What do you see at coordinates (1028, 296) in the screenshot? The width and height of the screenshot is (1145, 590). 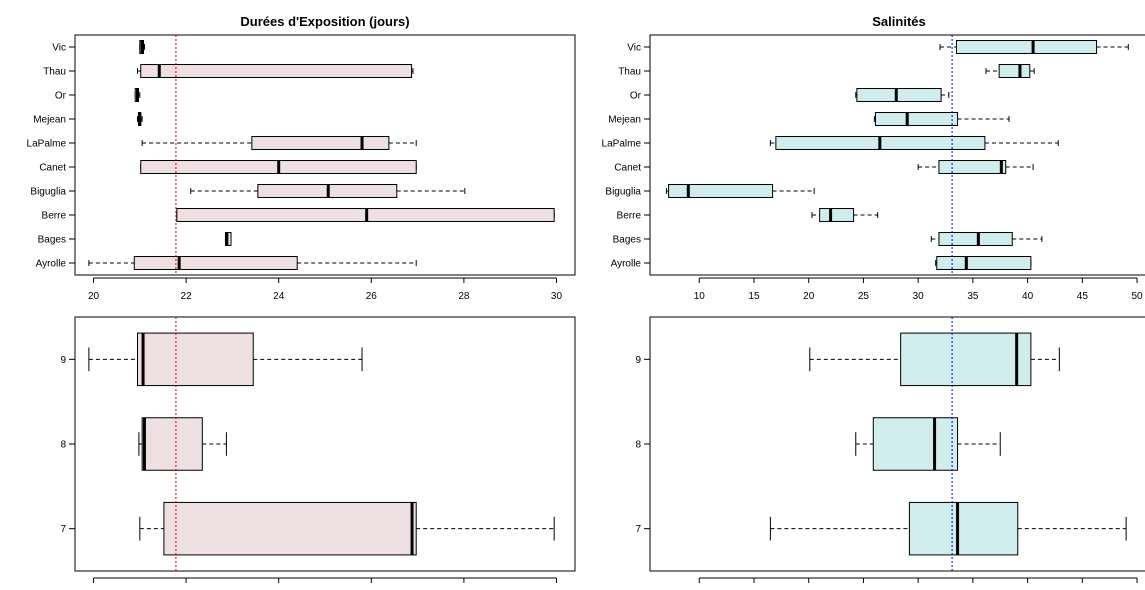 I see `x-tick-label: 40` at bounding box center [1028, 296].